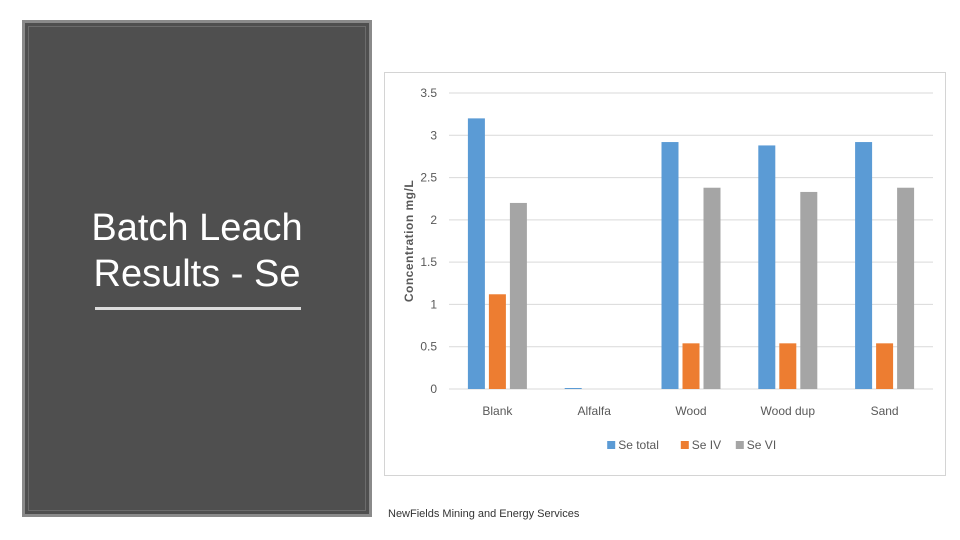 This screenshot has width=960, height=540. I want to click on y-tick-label: 2, so click(433, 220).